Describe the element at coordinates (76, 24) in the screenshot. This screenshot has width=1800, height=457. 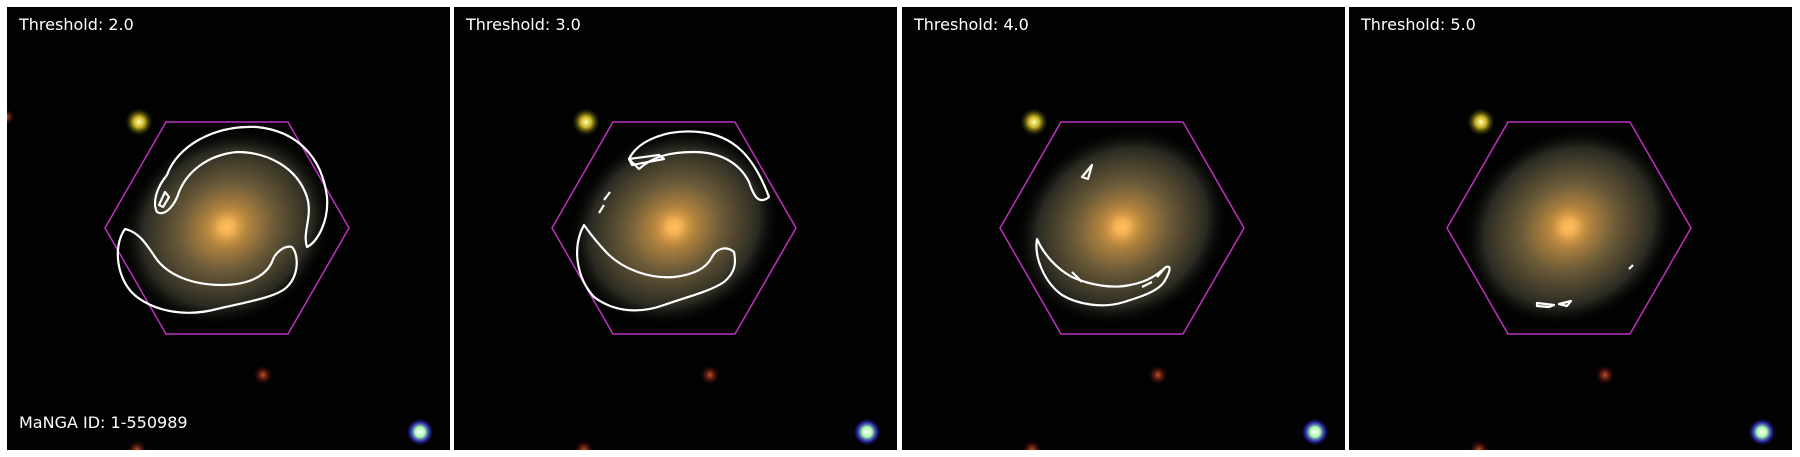
I see `threshold-label: Threshold: 2.0` at that location.